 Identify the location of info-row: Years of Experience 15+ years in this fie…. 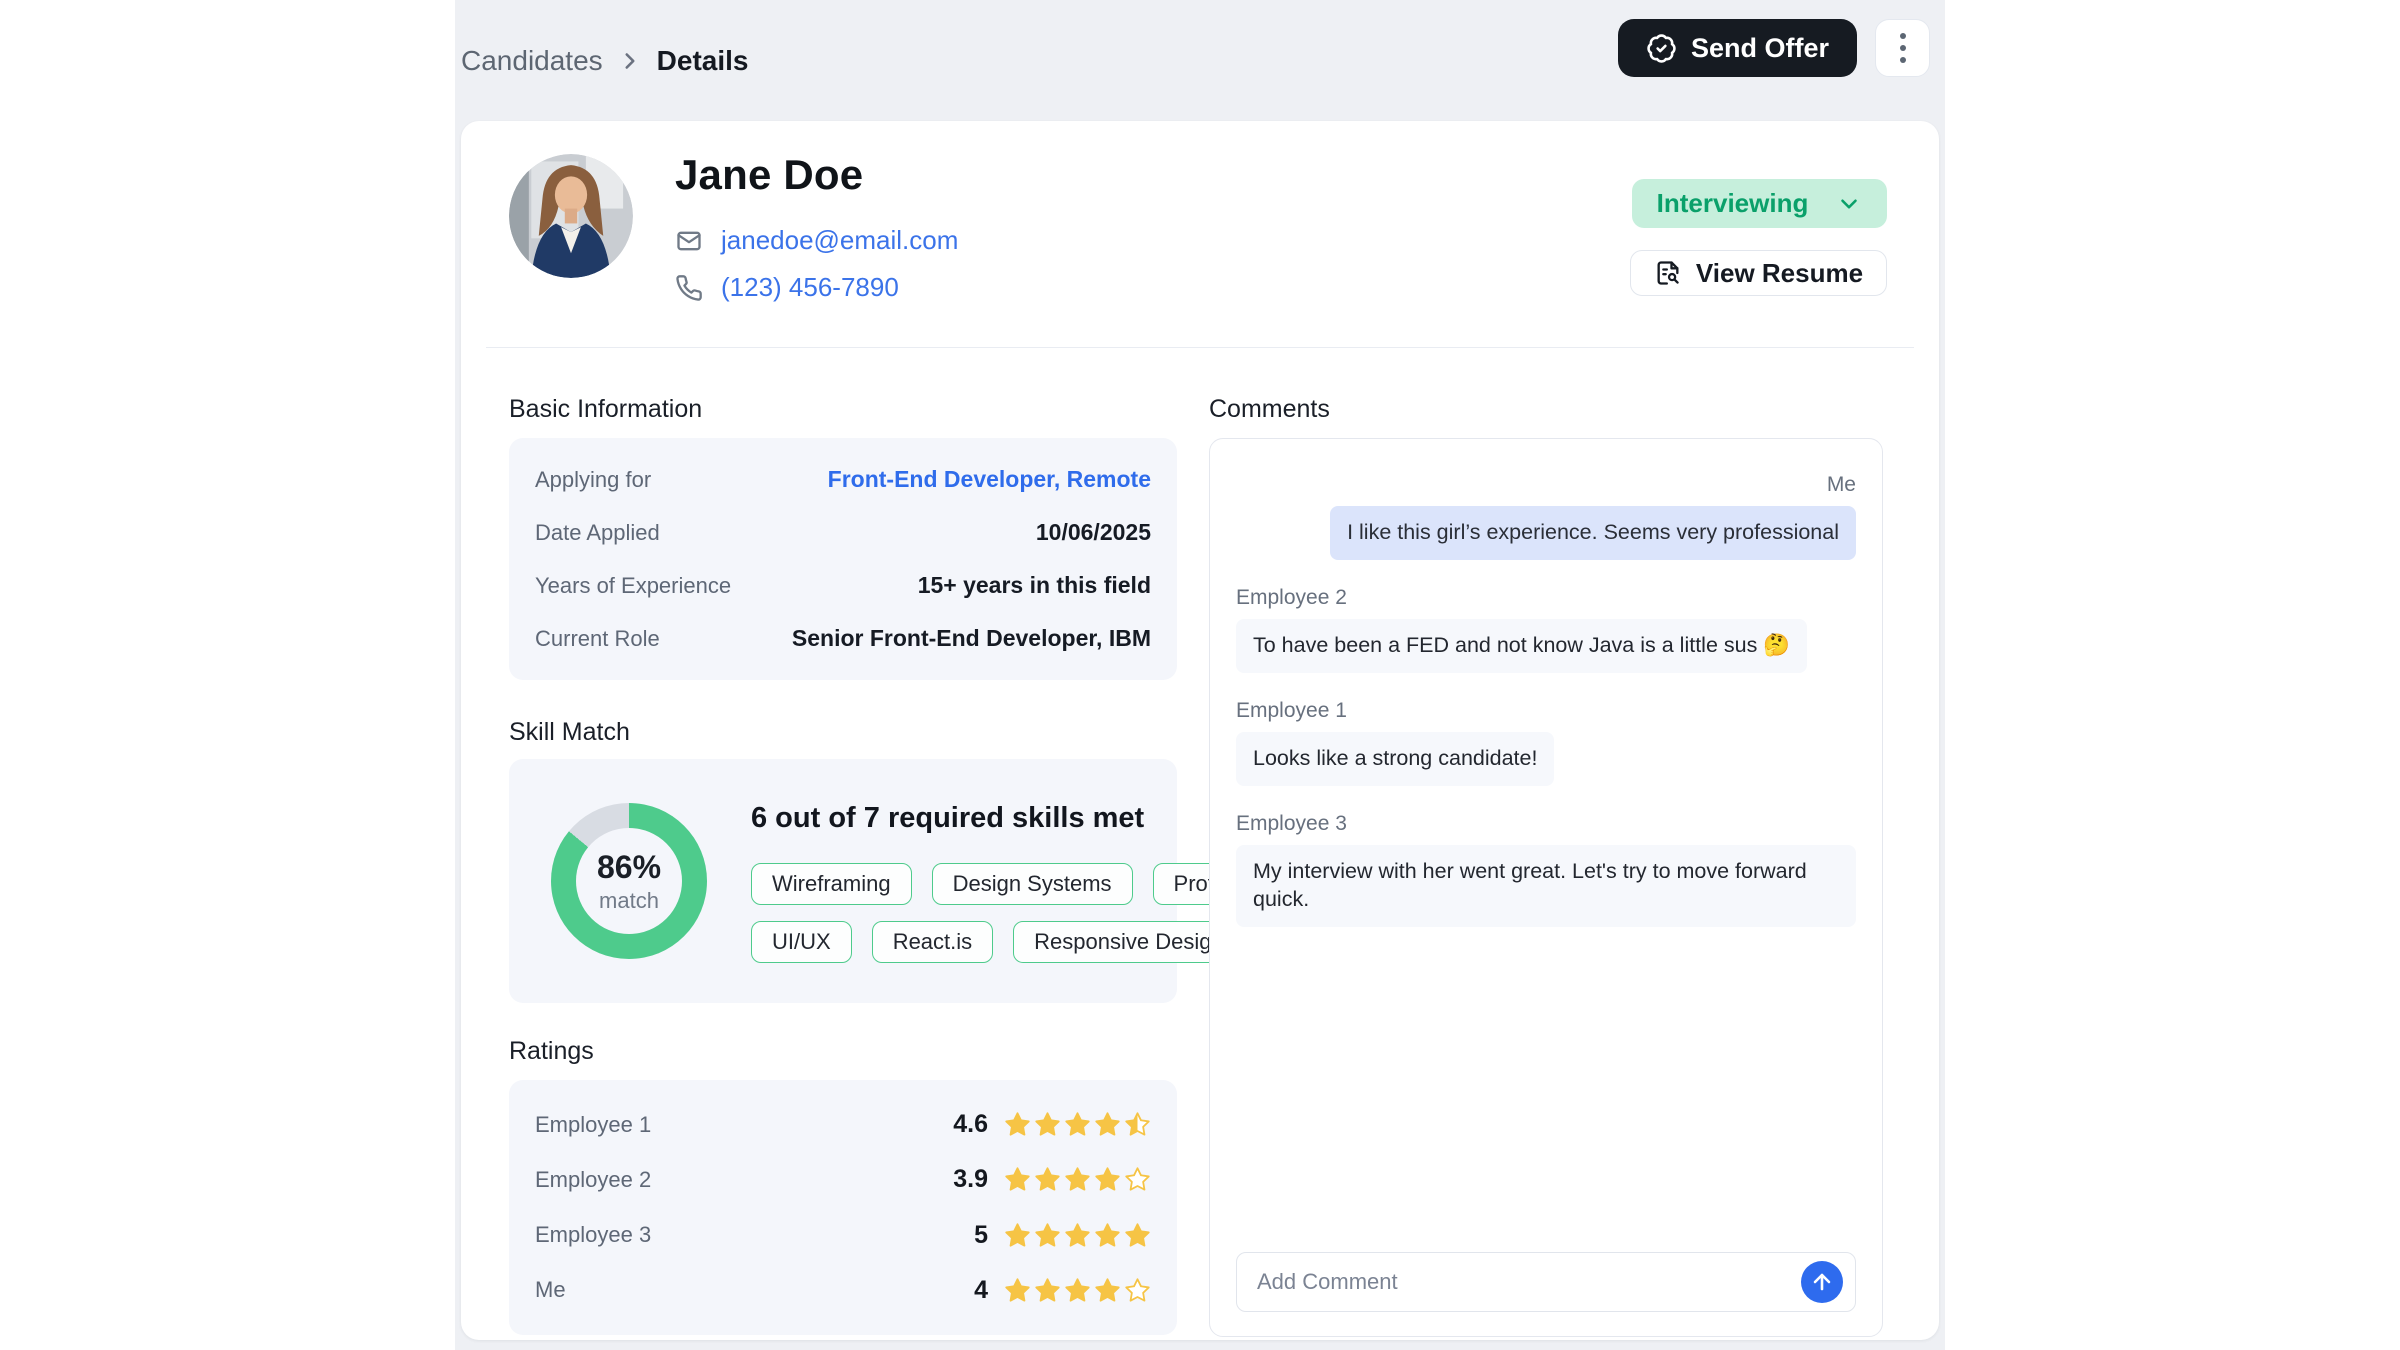
(843, 585).